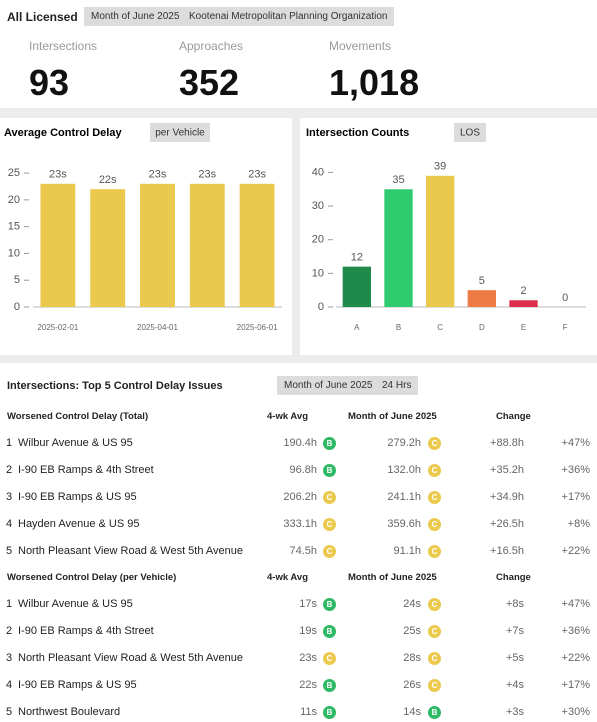 Image resolution: width=597 pixels, height=722 pixels. What do you see at coordinates (575, 712) in the screenshot?
I see `change-percent: +30%` at bounding box center [575, 712].